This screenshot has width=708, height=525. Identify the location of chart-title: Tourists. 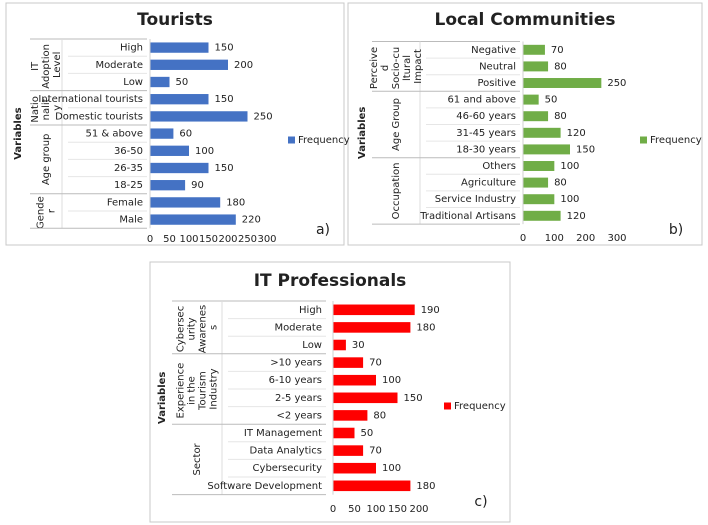
(175, 20).